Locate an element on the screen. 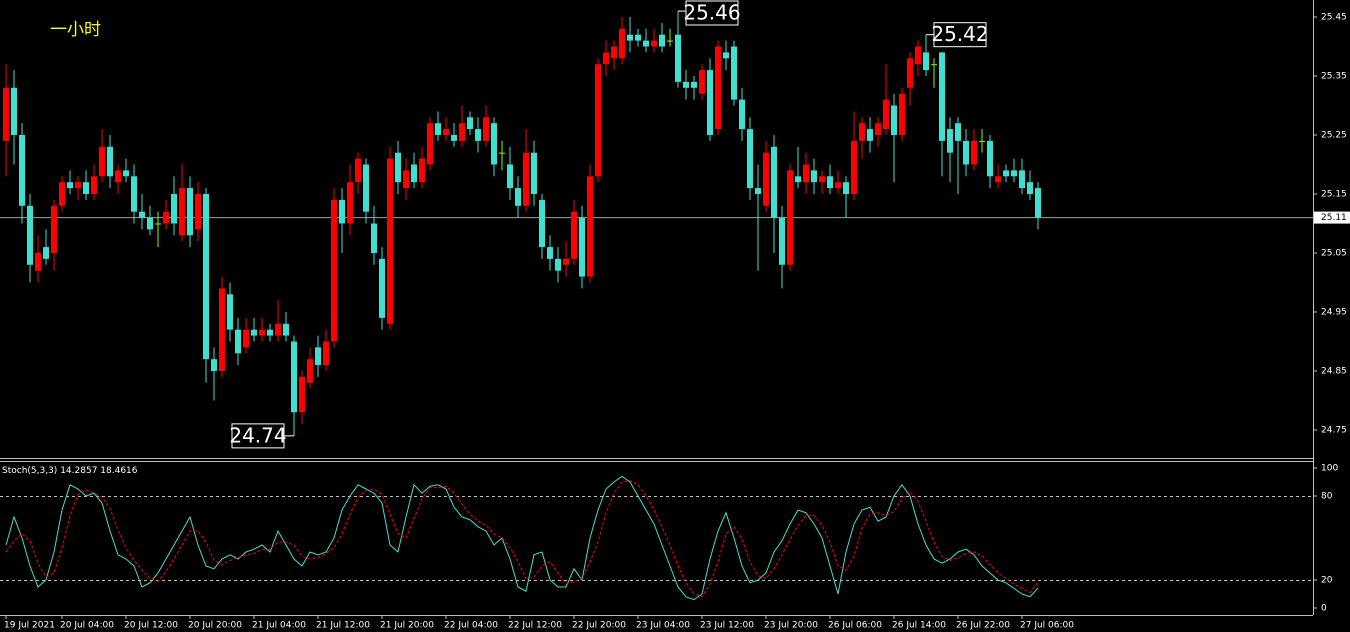 The width and height of the screenshot is (1350, 632). x-tick-label: 19 Jul 2021 is located at coordinates (29, 626).